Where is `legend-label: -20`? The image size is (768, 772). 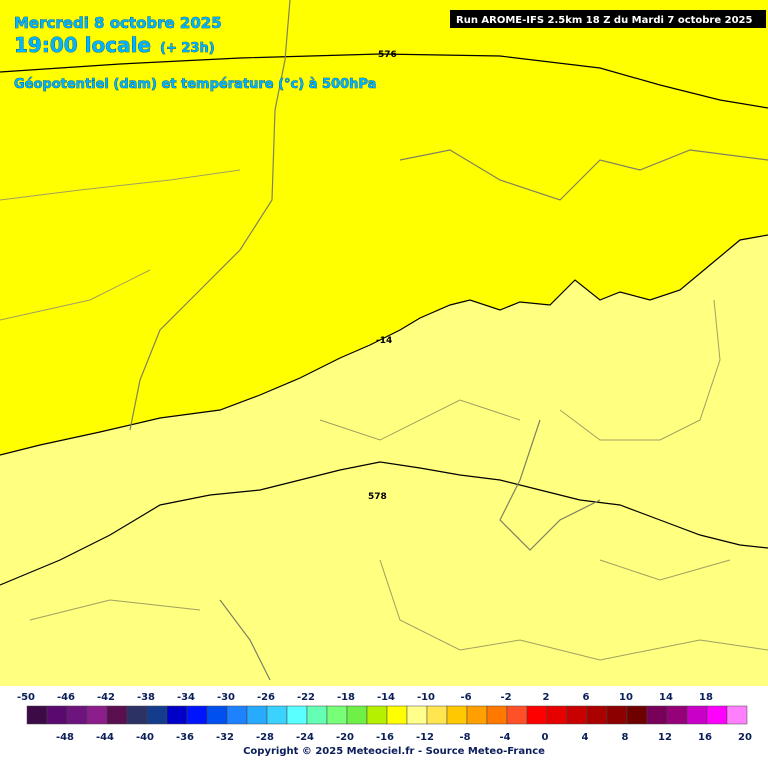
legend-label: -20 is located at coordinates (345, 737).